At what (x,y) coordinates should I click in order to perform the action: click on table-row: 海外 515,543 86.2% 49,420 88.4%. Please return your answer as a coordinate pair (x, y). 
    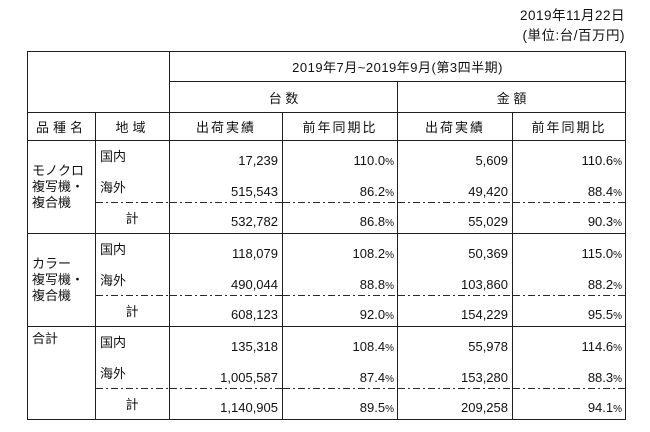
    Looking at the image, I should click on (327, 187).